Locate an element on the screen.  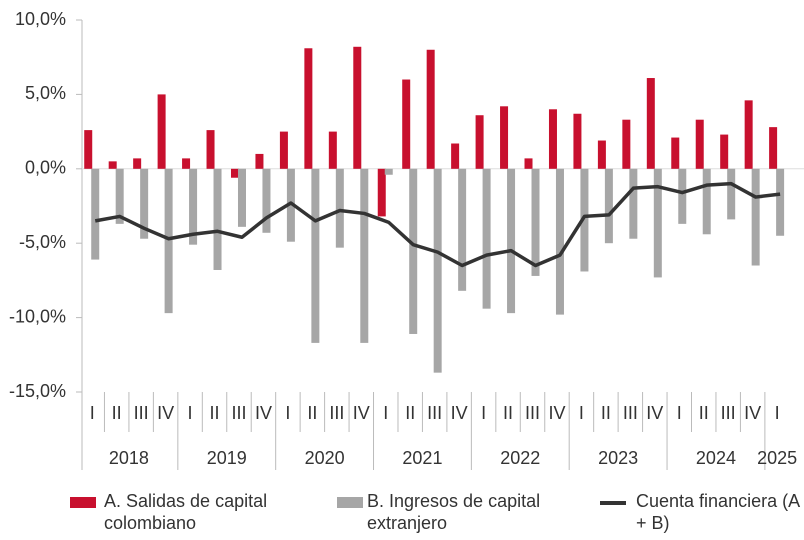
year-label: 2023 is located at coordinates (618, 458).